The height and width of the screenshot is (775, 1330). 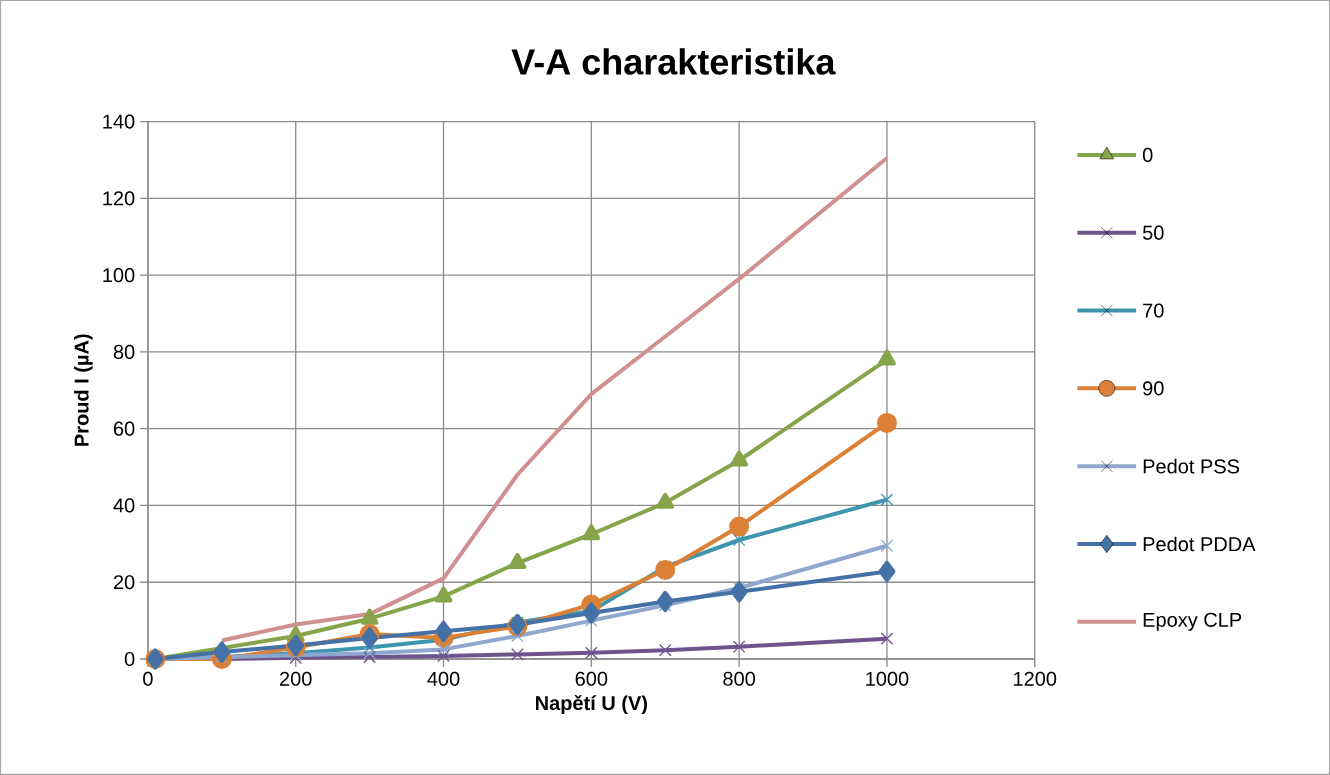 What do you see at coordinates (591, 705) in the screenshot?
I see `x-axis-title: Napětí U (V)` at bounding box center [591, 705].